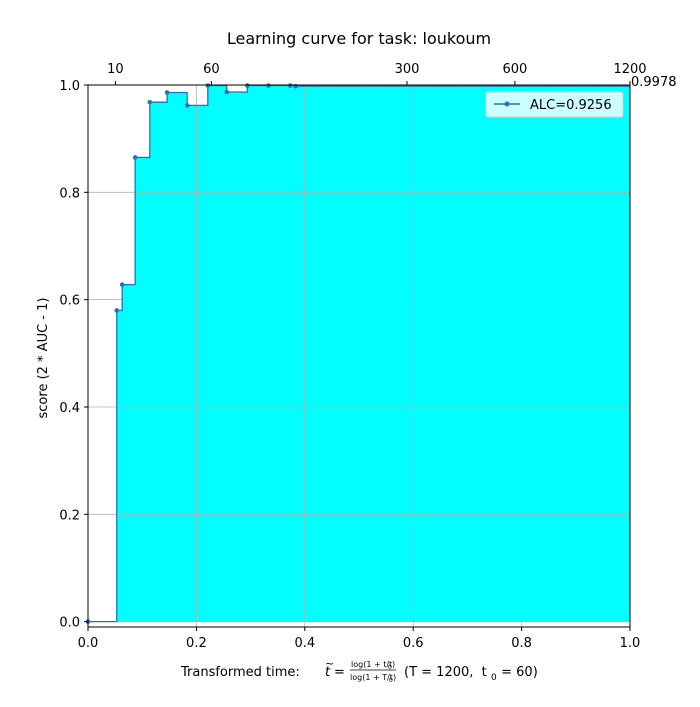 This screenshot has height=707, width=700. What do you see at coordinates (394, 677) in the screenshot?
I see `x-label-den-close: )` at bounding box center [394, 677].